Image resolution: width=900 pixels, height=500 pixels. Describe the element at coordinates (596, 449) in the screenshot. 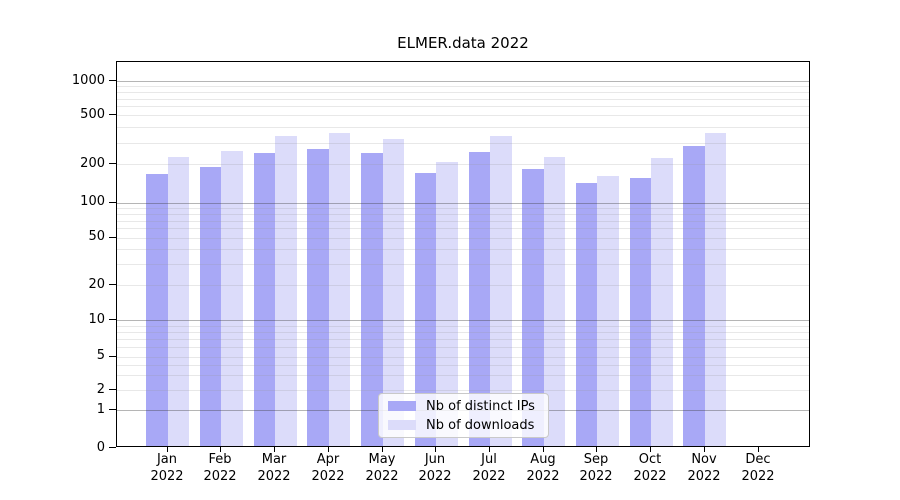

I see `x-tick-mark-sep` at that location.